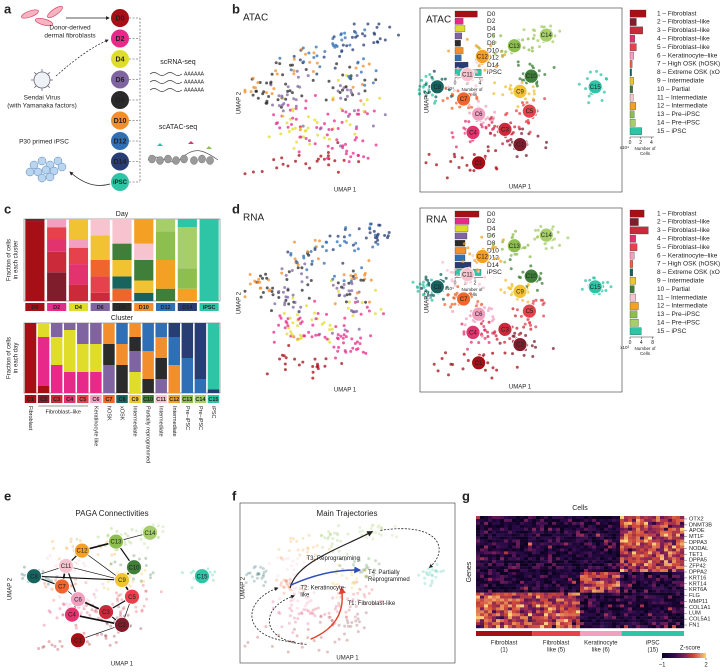 The image size is (720, 672). What do you see at coordinates (176, 160) in the screenshot?
I see `nucleosome` at bounding box center [176, 160].